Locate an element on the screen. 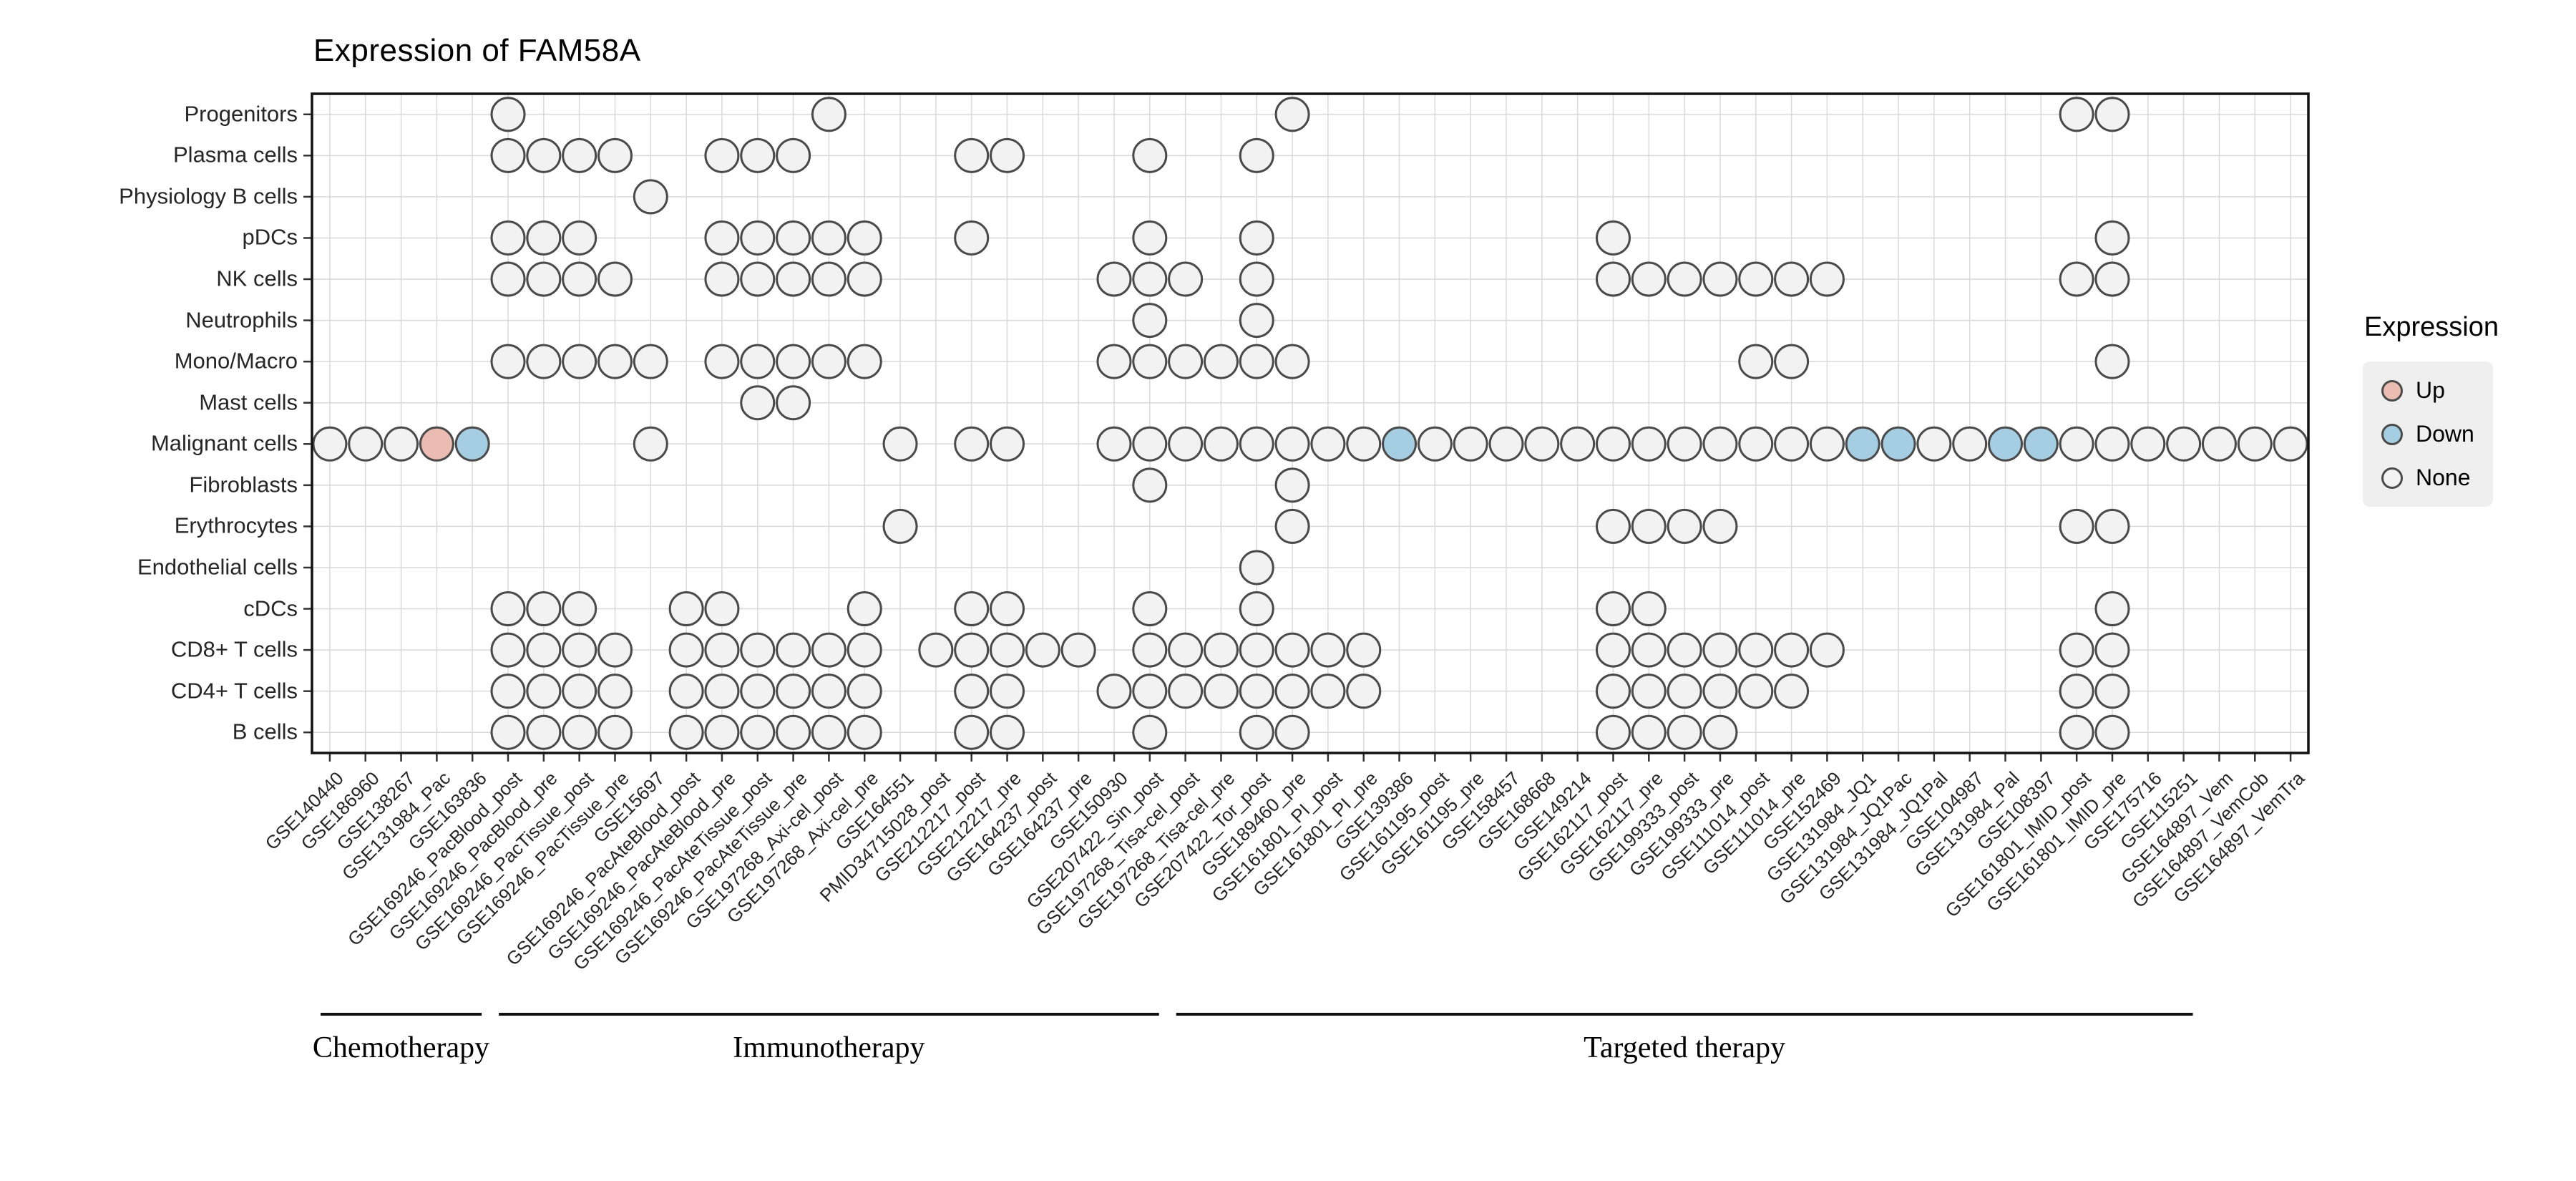 The width and height of the screenshot is (2576, 1181). y-axis-label: Malignant cells is located at coordinates (224, 443).